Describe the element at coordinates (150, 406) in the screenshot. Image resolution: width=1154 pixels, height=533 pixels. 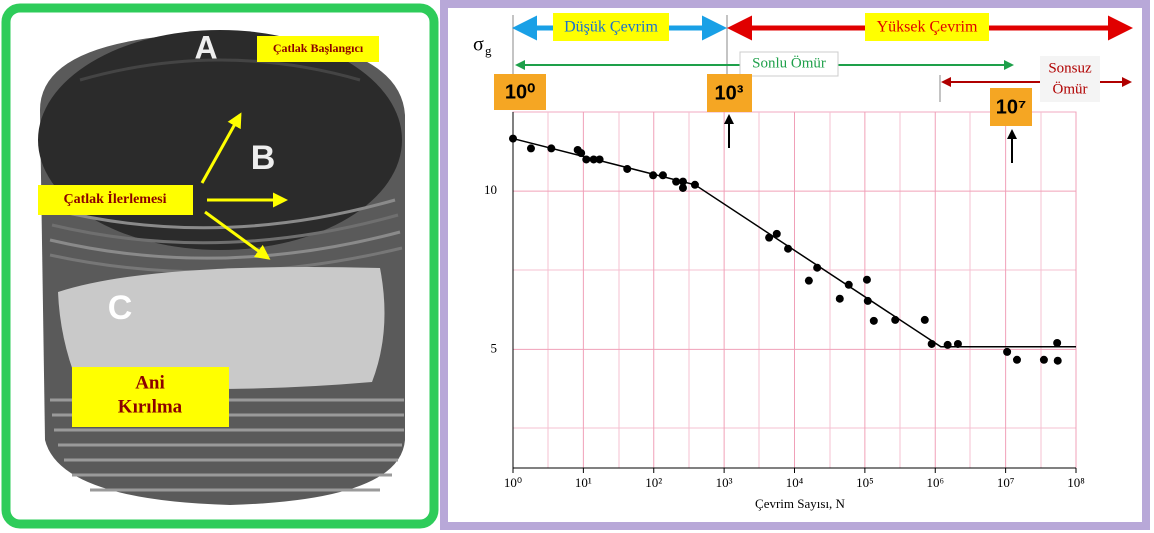
I see `fracture-label: Kırılma` at that location.